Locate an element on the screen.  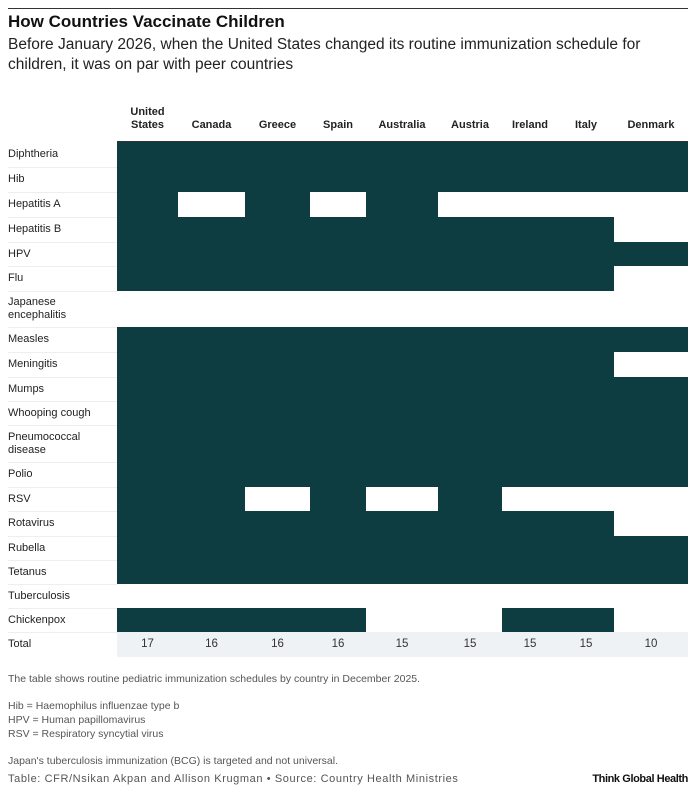
total-value: 17 is located at coordinates (147, 644).